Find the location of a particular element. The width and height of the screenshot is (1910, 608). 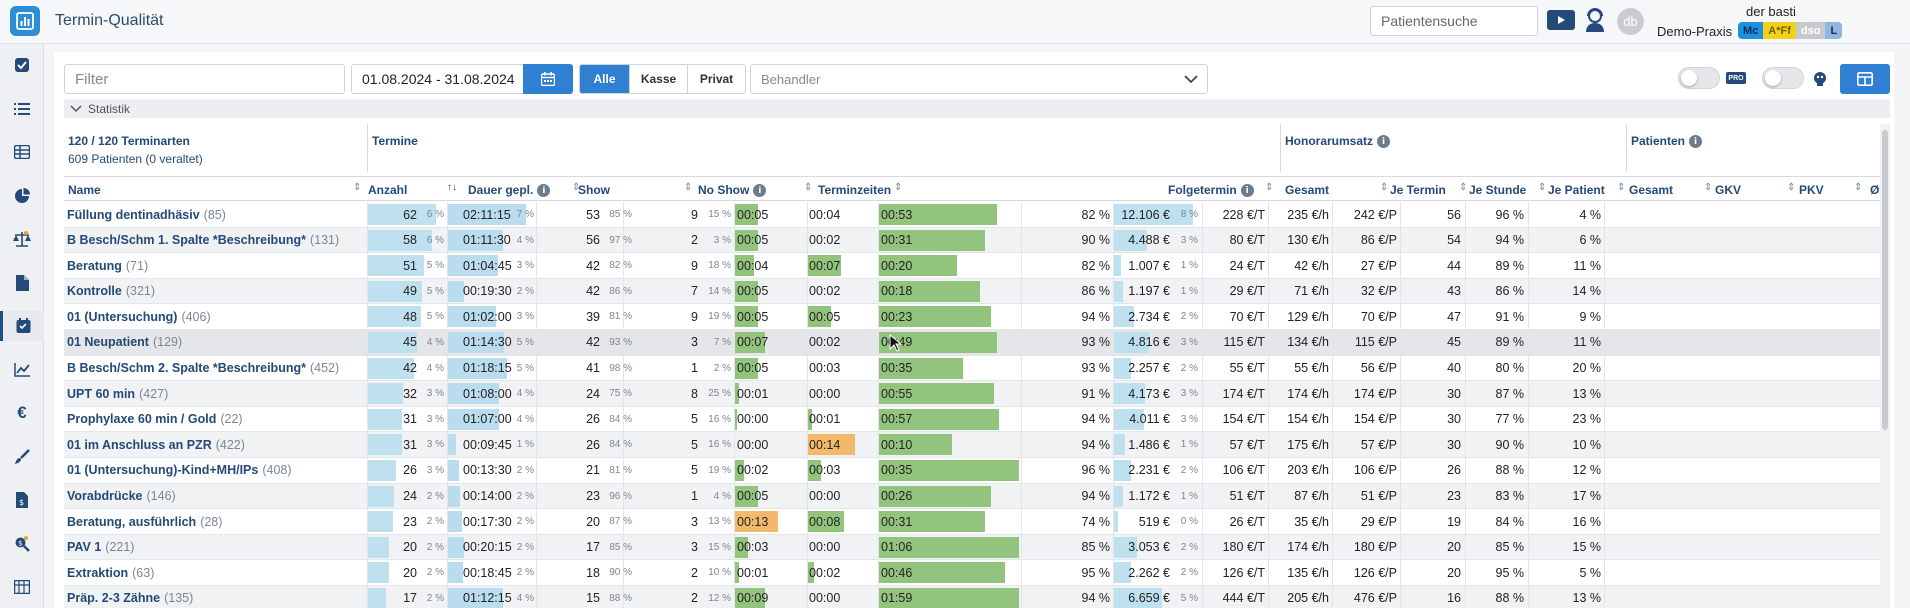

col-je-patient: Je Patient is located at coordinates (1576, 190).